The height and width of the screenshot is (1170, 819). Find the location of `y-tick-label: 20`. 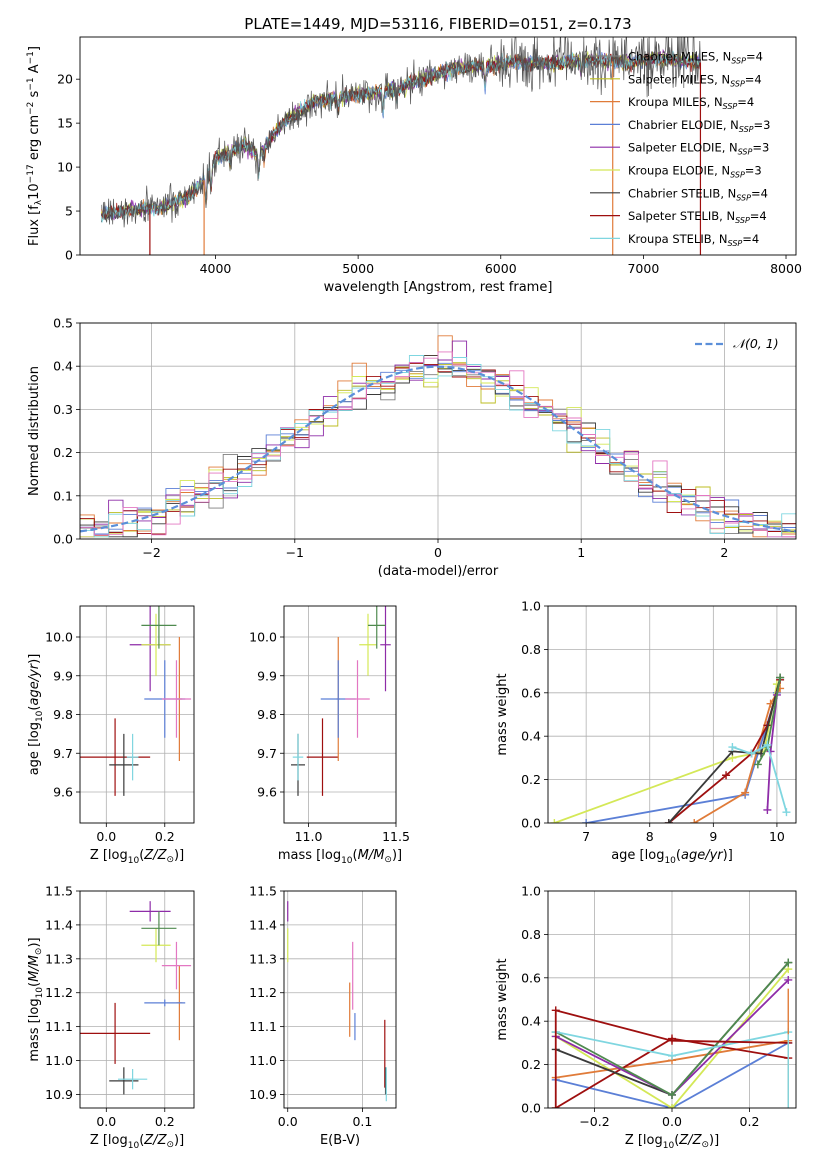

y-tick-label: 20 is located at coordinates (65, 79).